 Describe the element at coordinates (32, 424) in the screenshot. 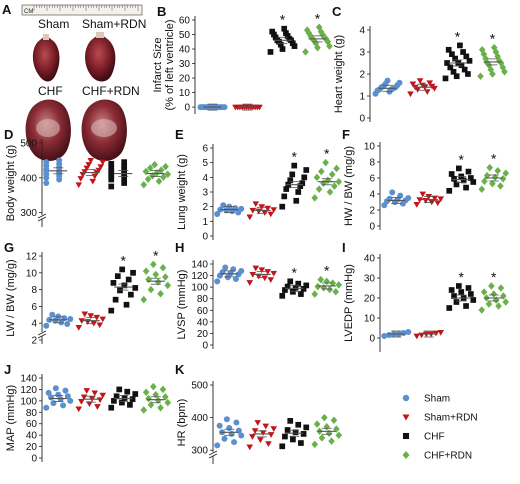

I see `y-tick-label: 60` at that location.